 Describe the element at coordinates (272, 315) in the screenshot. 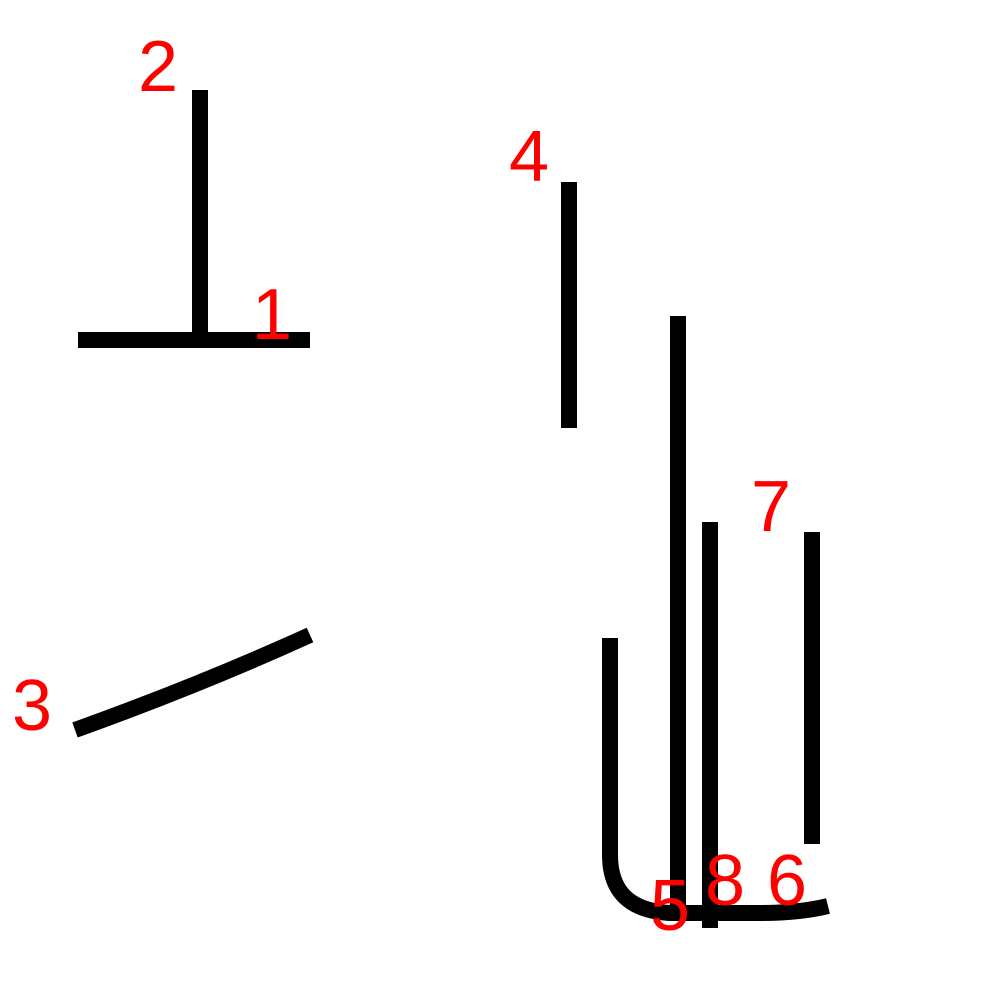

I see `stroke-number-1: 1` at that location.